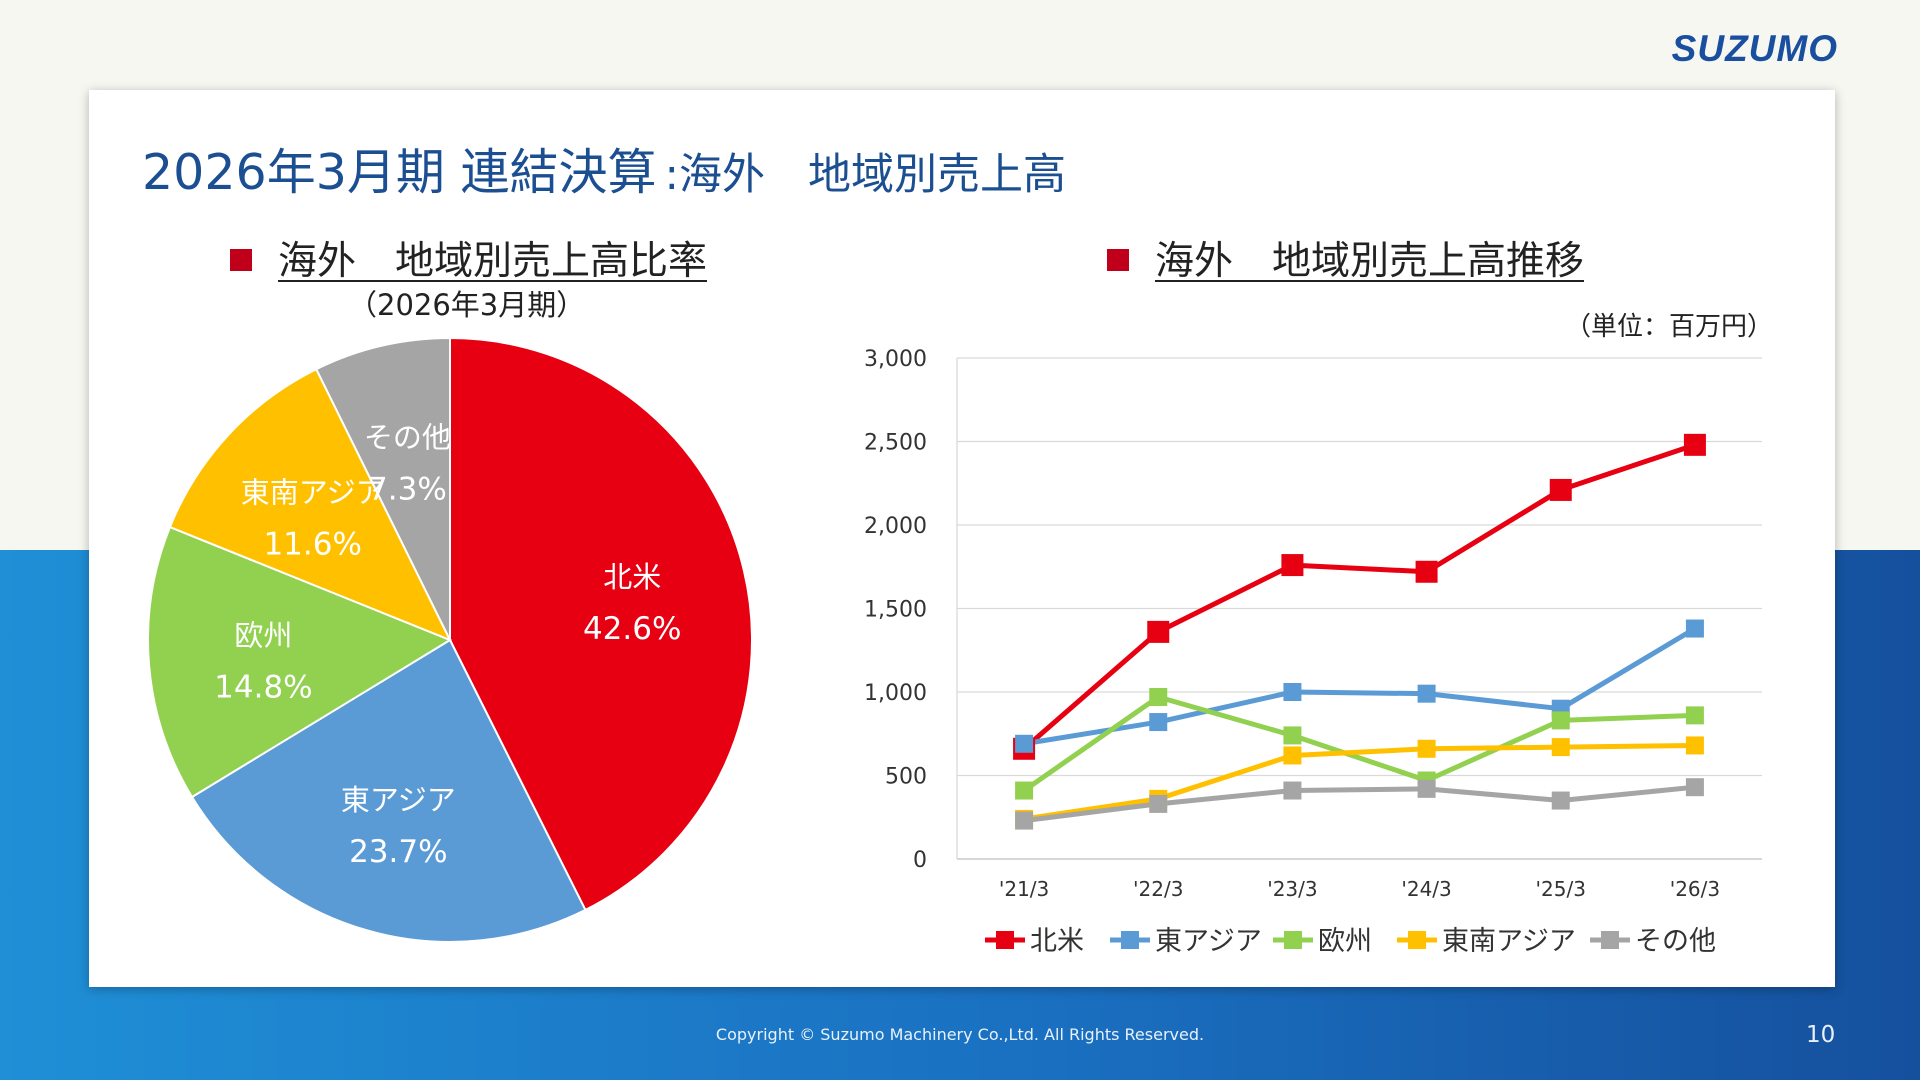 The height and width of the screenshot is (1080, 1920). I want to click on legend-label-2: 欧州, so click(1345, 941).